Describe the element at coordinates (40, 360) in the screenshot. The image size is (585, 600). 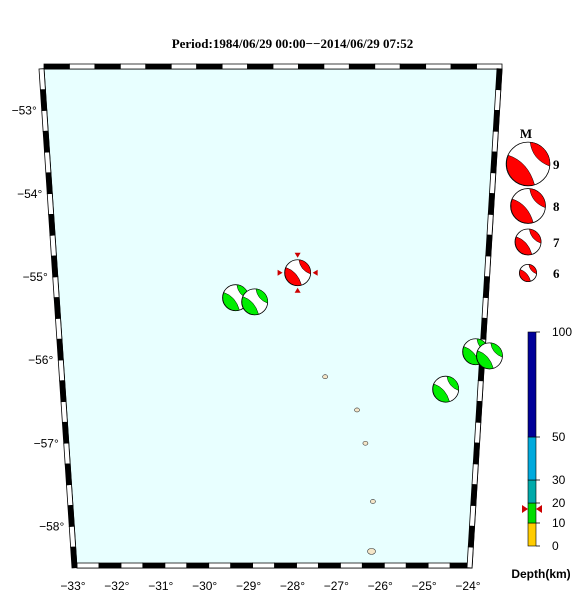
I see `lat-tick-label: −56°` at that location.